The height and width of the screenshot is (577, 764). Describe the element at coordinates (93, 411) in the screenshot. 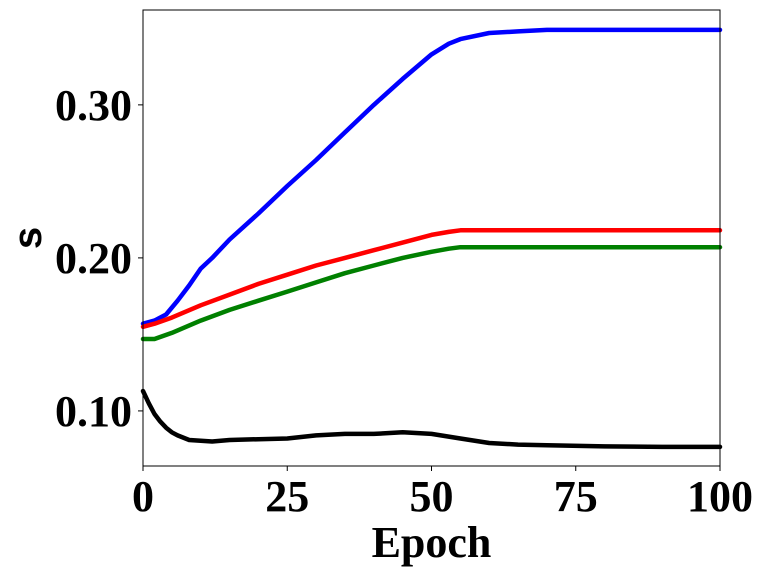

I see `y-tick-label: 0.10` at that location.